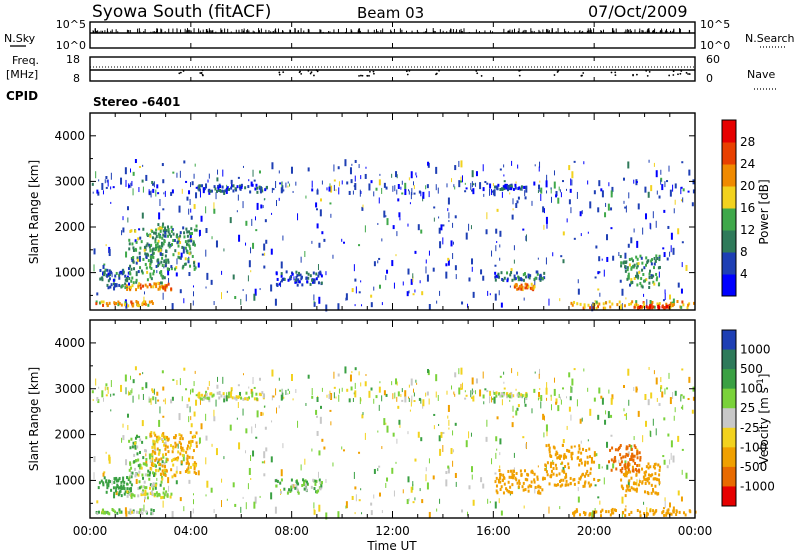 This screenshot has width=800, height=554. What do you see at coordinates (25, 60) in the screenshot?
I see `freq-label: Freq.` at bounding box center [25, 60].